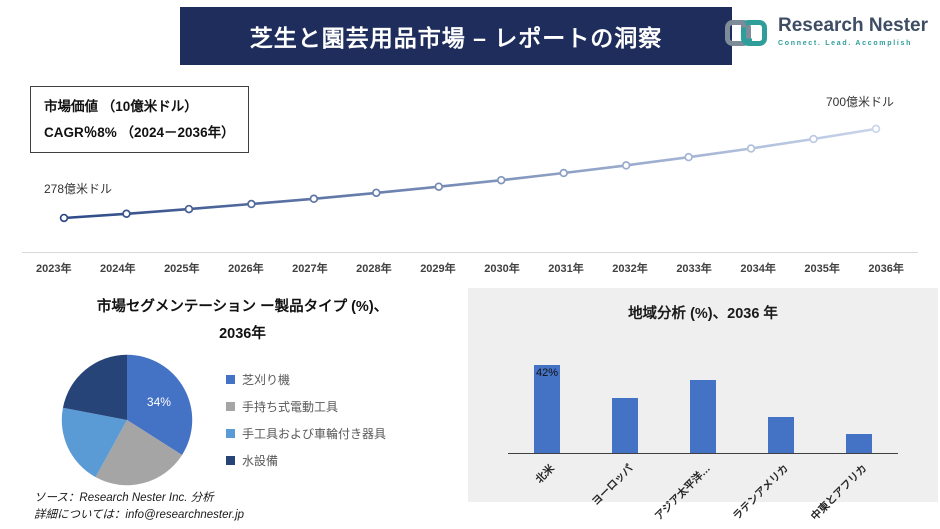  What do you see at coordinates (139, 514) in the screenshot?
I see `contact-note: 詳細については：info@researchnester.jp` at bounding box center [139, 514].